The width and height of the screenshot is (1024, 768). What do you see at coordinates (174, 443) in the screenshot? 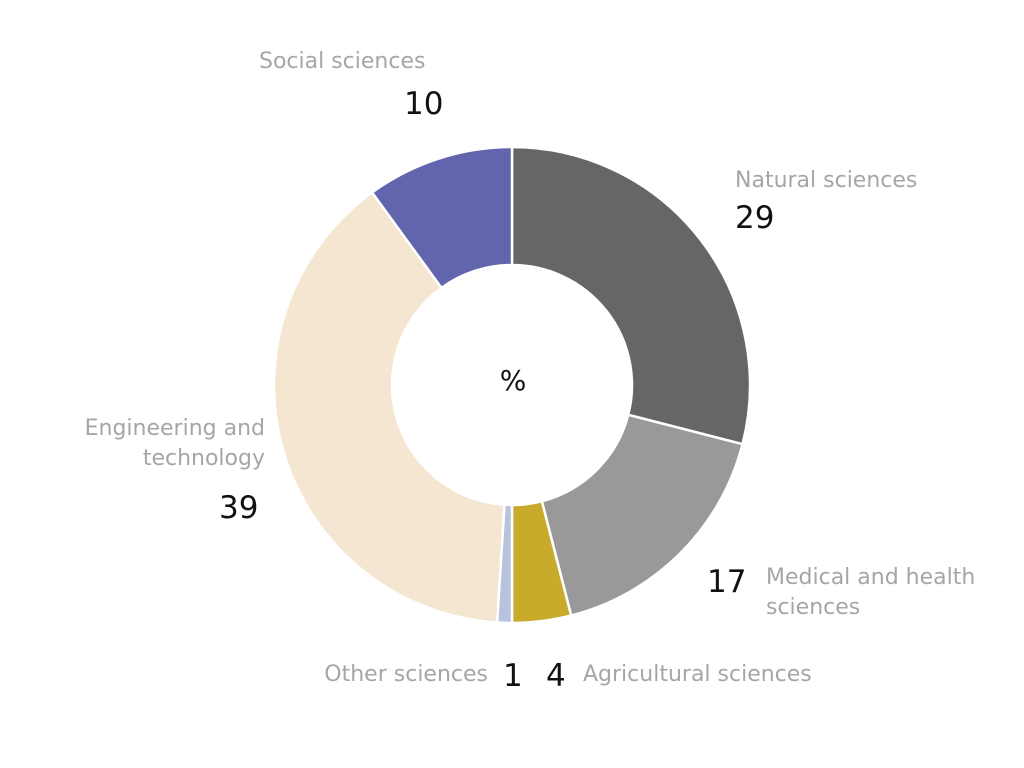
I see `category-label-engineering-technology: Engineering and technology` at bounding box center [174, 443].